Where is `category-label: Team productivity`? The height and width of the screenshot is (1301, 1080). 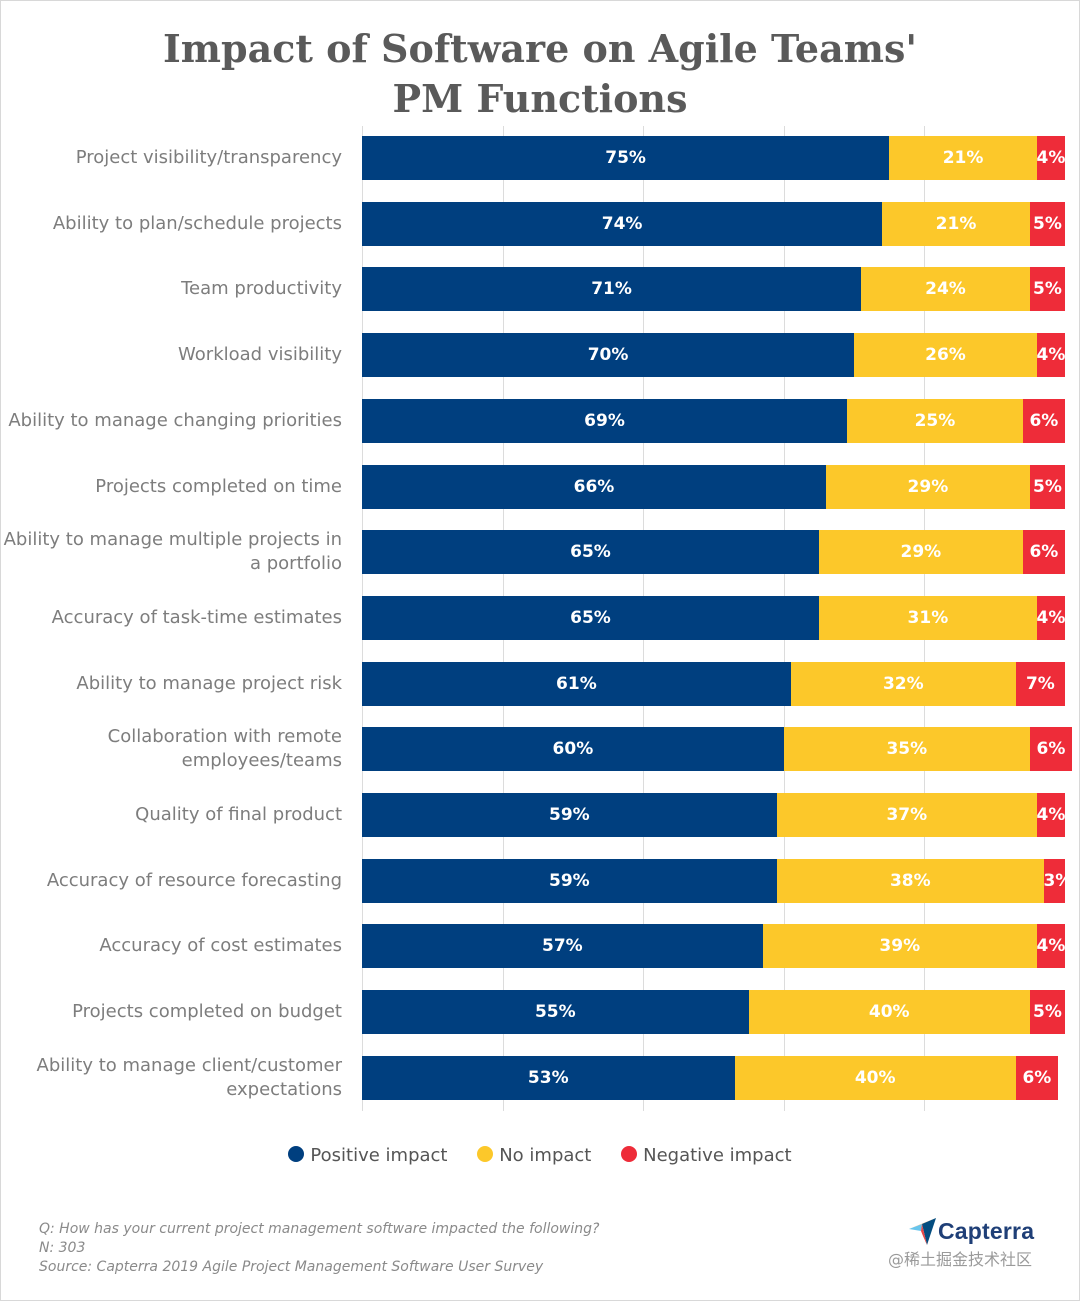
category-label: Team productivity is located at coordinates (261, 289).